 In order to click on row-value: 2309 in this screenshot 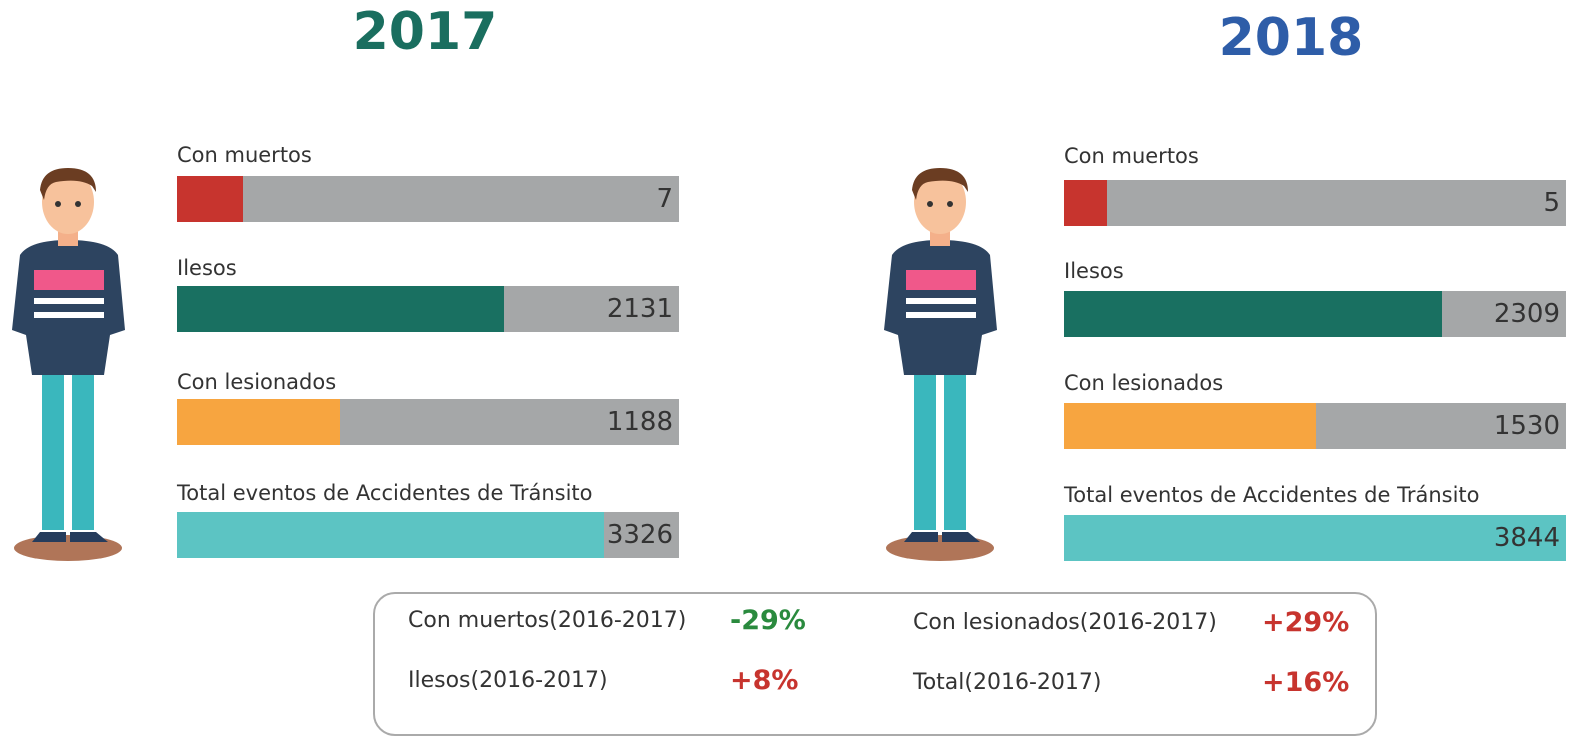, I will do `click(1526, 314)`.